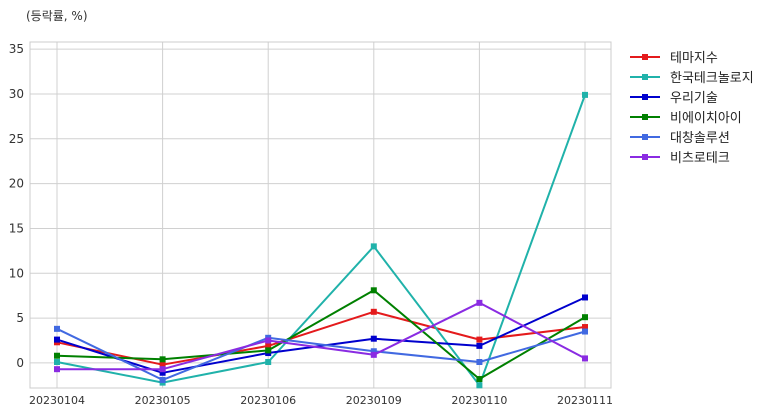 This screenshot has width=782, height=420. Describe the element at coordinates (16, 228) in the screenshot. I see `y-tick-label: 15` at that location.